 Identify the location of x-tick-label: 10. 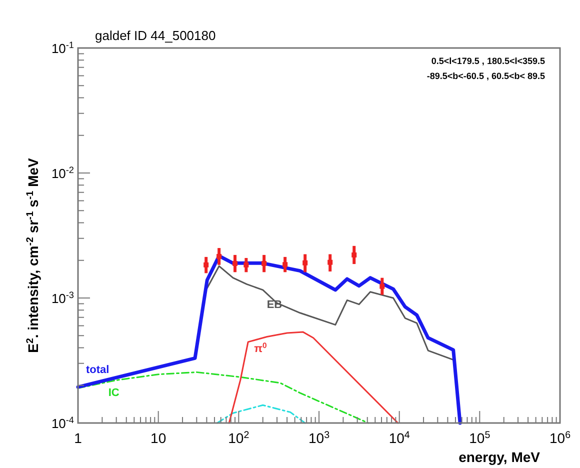
(158, 438).